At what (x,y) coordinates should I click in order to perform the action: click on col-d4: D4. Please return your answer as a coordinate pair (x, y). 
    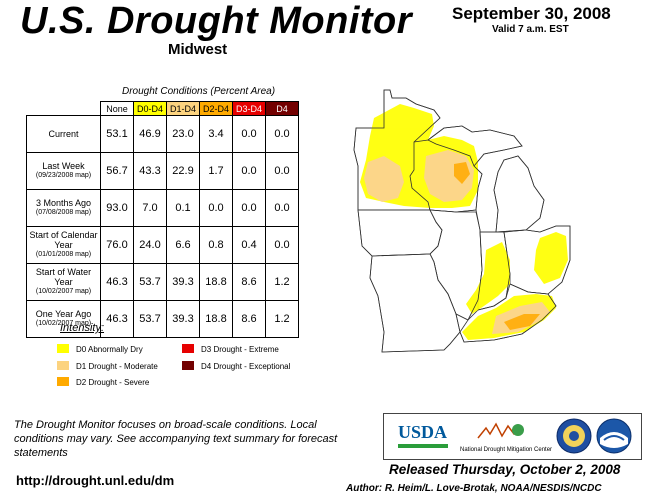
    Looking at the image, I should click on (282, 108).